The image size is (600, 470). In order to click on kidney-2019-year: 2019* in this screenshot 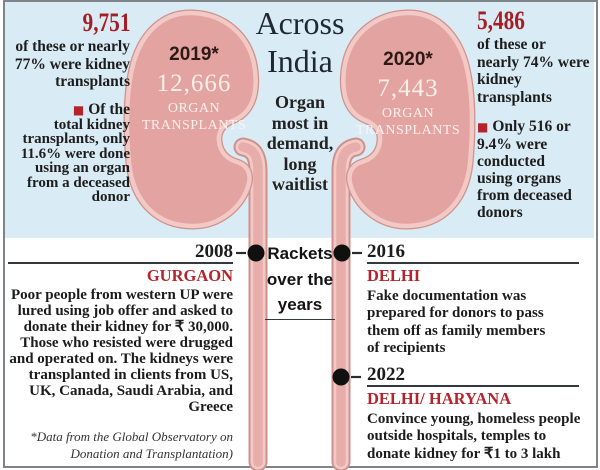, I will do `click(194, 54)`.